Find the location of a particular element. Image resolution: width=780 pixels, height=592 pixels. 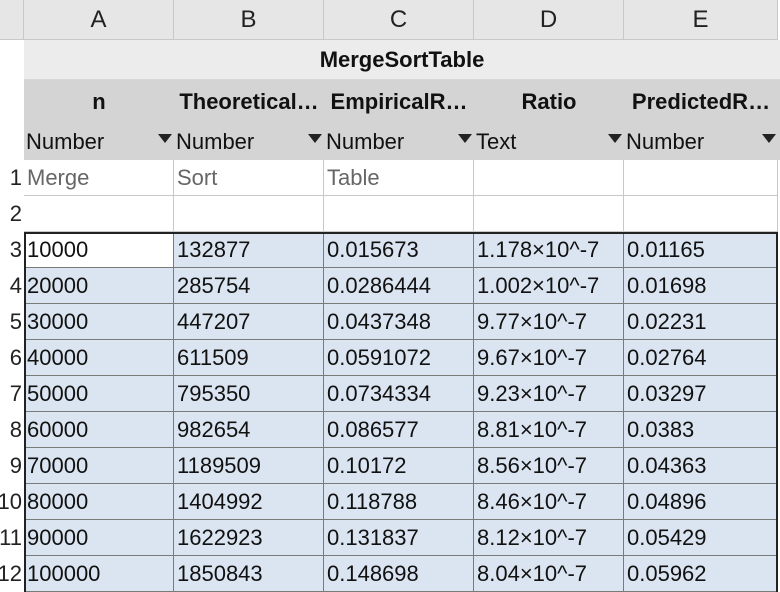

table-cell: 70000 is located at coordinates (99, 466).